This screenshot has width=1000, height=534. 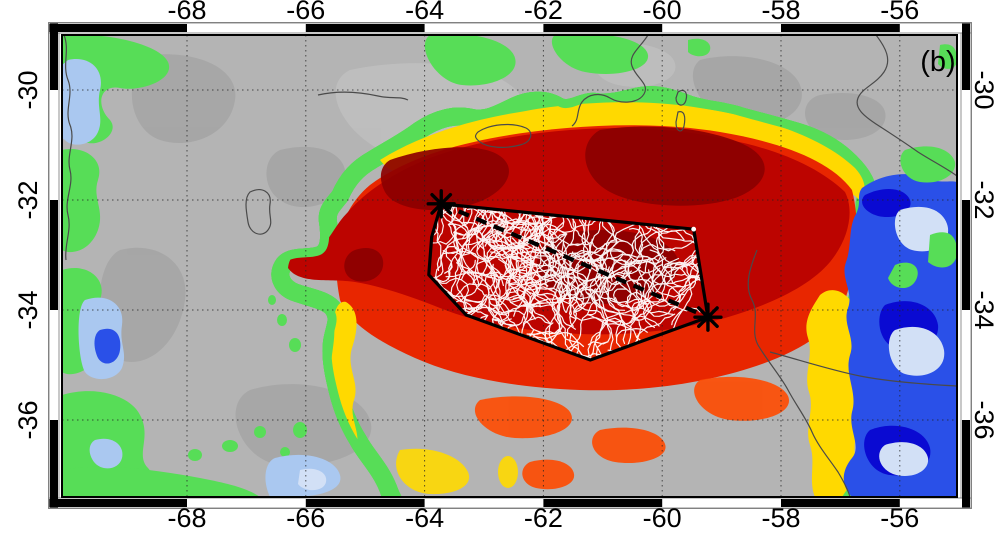 I want to click on mcs-track-dashed-line, so click(x=574, y=260).